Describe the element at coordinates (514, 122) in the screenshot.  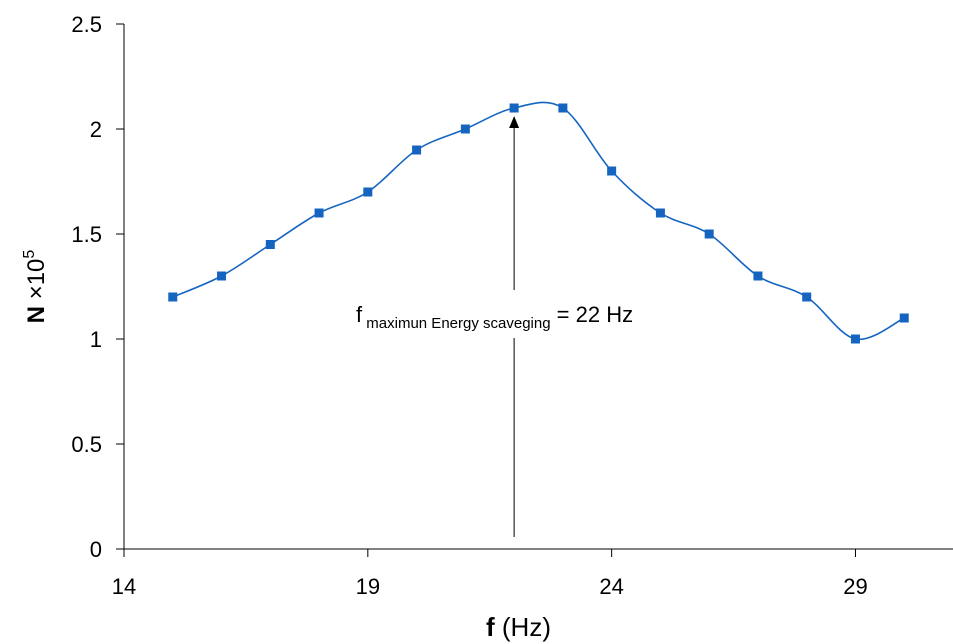
I see `annotation-arrowhead` at that location.